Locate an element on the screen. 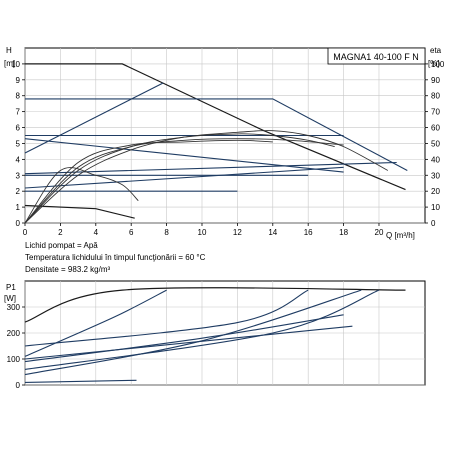 Image resolution: width=450 pixels, height=455 pixels. chart-title-box is located at coordinates (376, 56).